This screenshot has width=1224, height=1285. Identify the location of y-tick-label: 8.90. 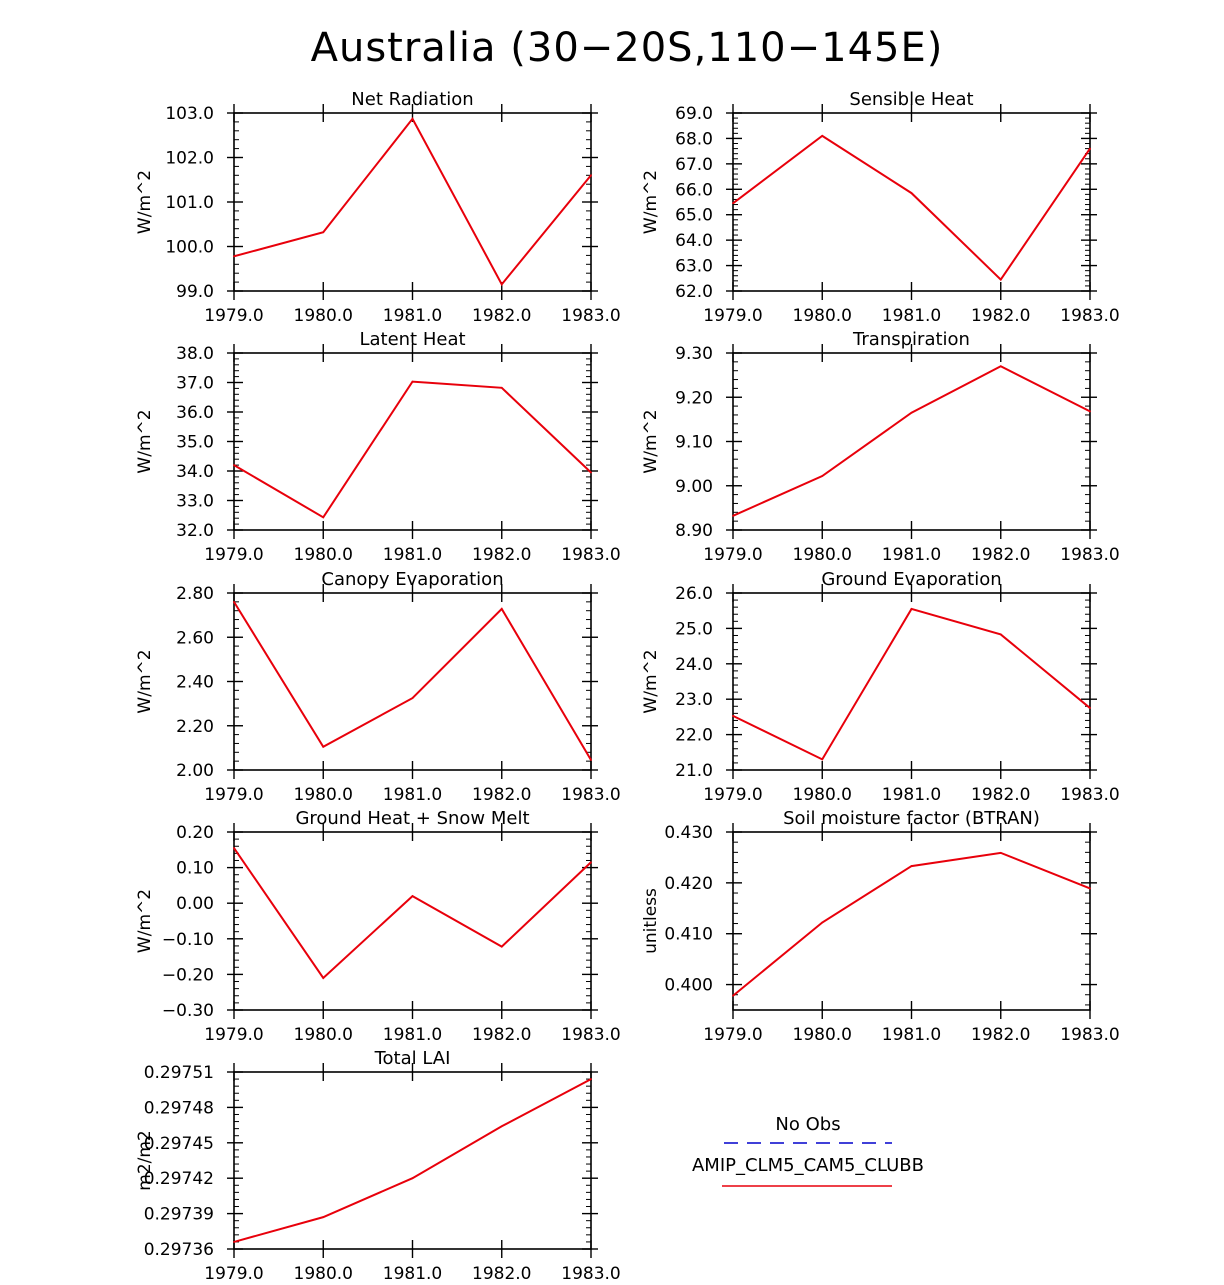
(694, 531).